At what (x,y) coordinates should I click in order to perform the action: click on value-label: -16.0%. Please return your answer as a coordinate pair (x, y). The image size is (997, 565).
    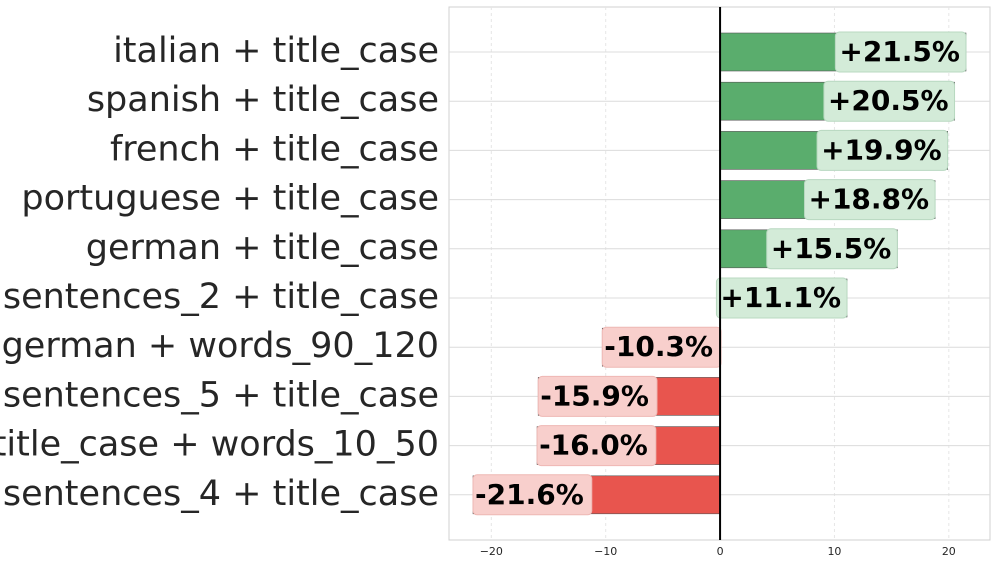
    Looking at the image, I should click on (593, 445).